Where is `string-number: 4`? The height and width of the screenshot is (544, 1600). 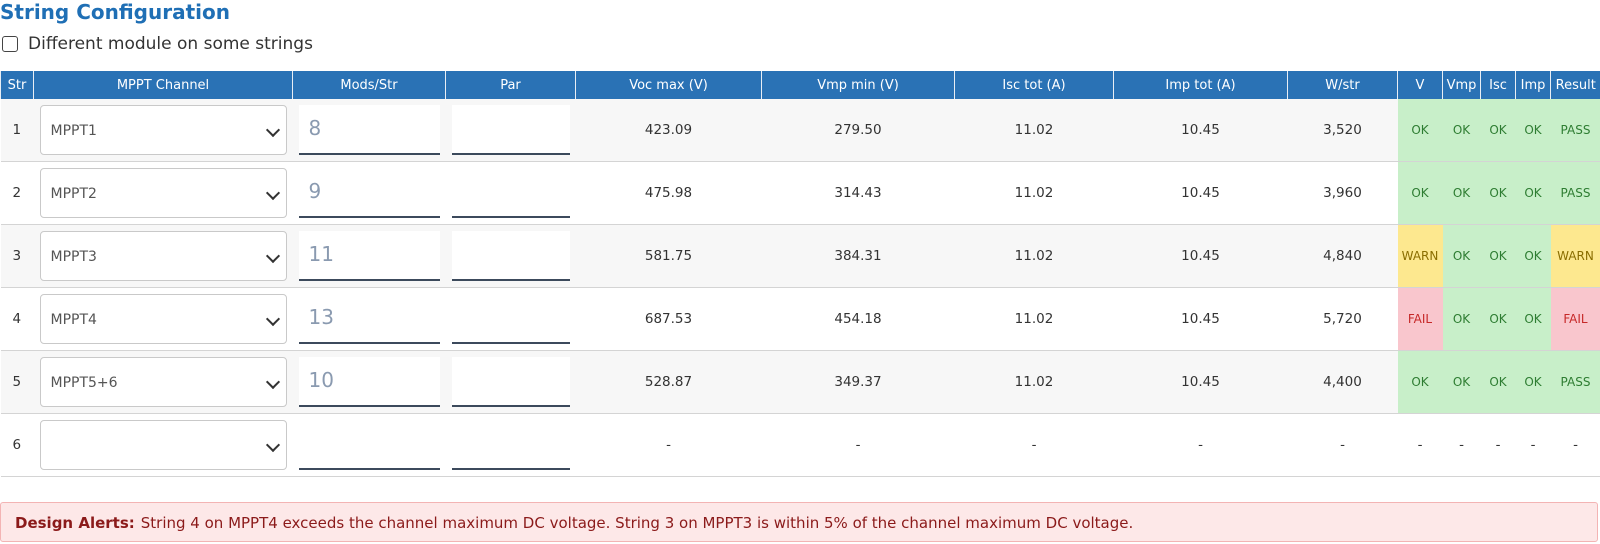
string-number: 4 is located at coordinates (17, 319).